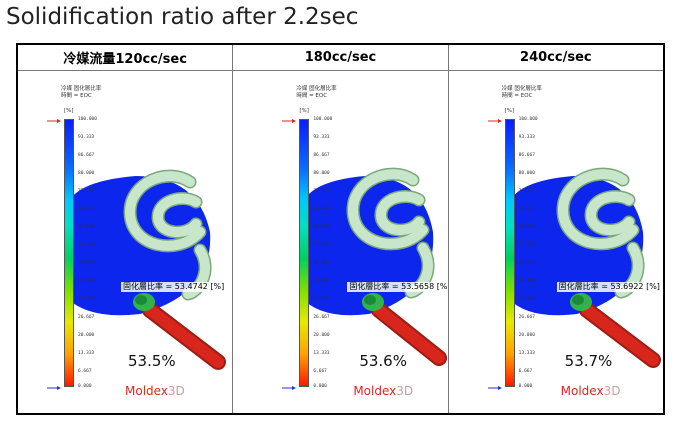  Describe the element at coordinates (152, 361) in the screenshot. I see `result-percentage: 53.5%` at that location.